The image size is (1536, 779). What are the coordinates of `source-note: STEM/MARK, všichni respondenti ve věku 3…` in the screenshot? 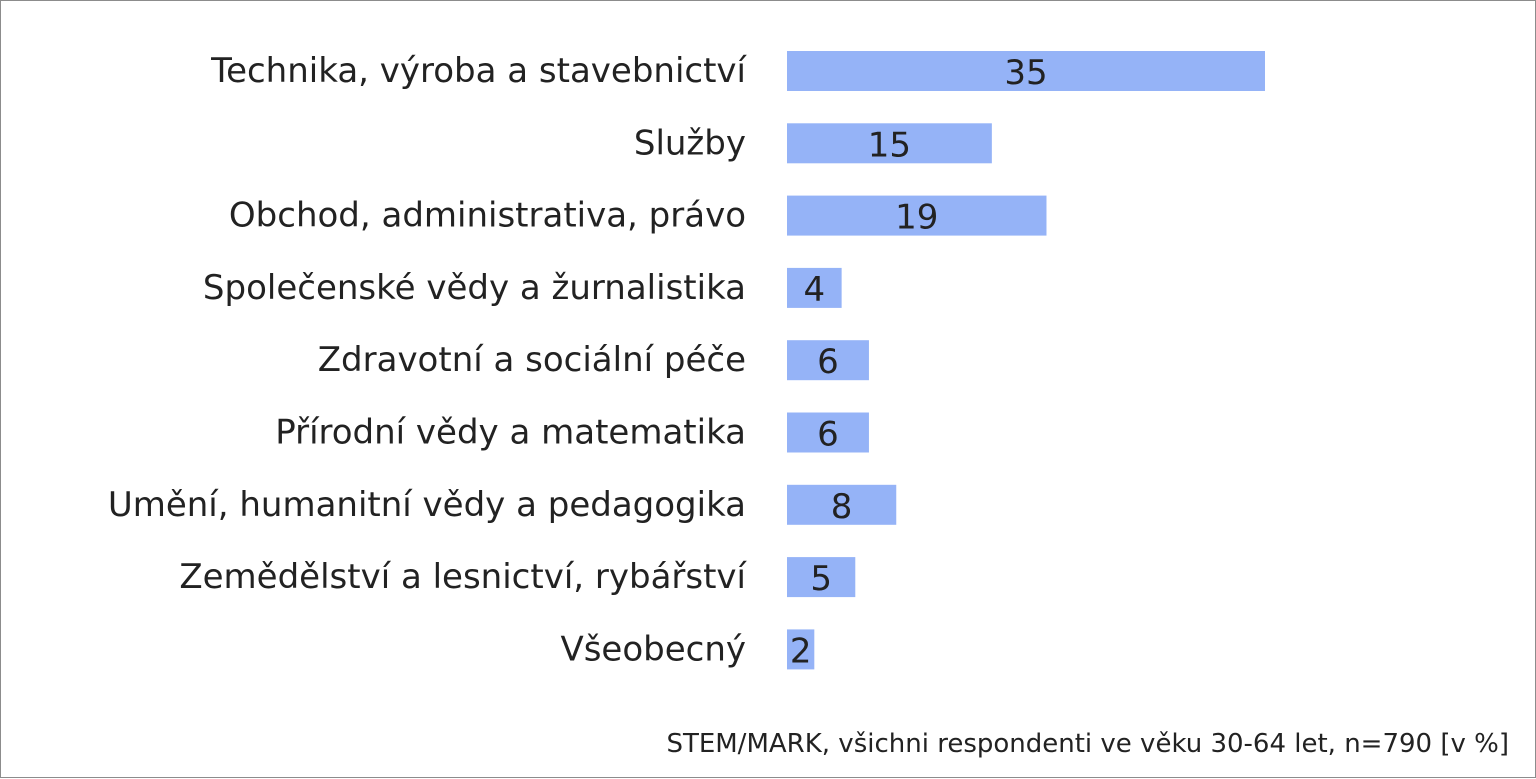 It's located at (1087, 744).